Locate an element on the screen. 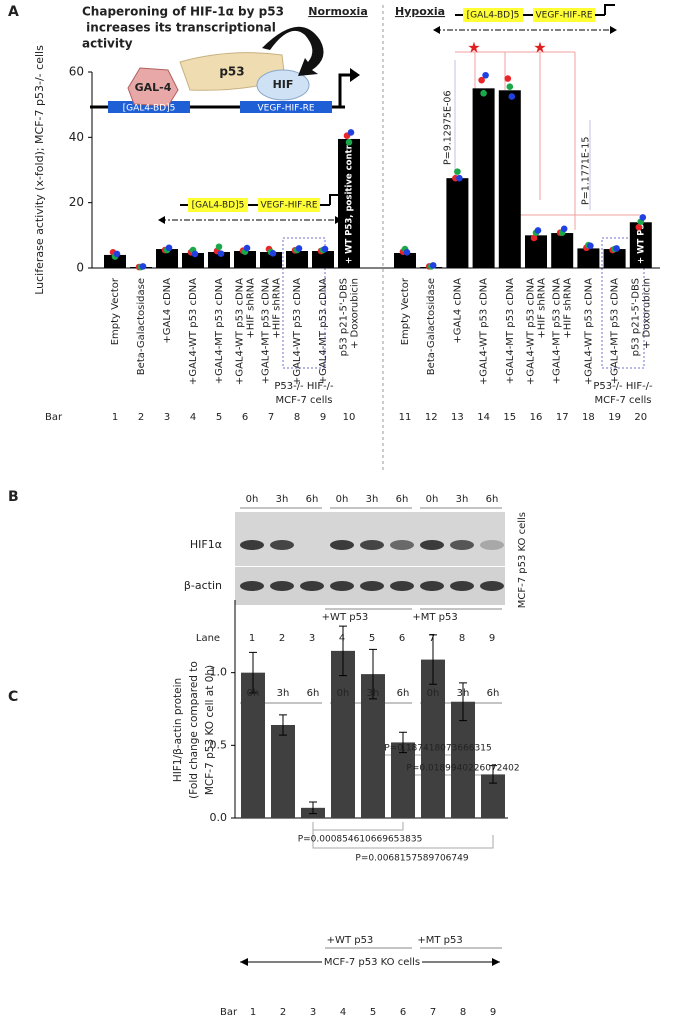 This screenshot has height=1025, width=685. panel-label: C is located at coordinates (13, 697).